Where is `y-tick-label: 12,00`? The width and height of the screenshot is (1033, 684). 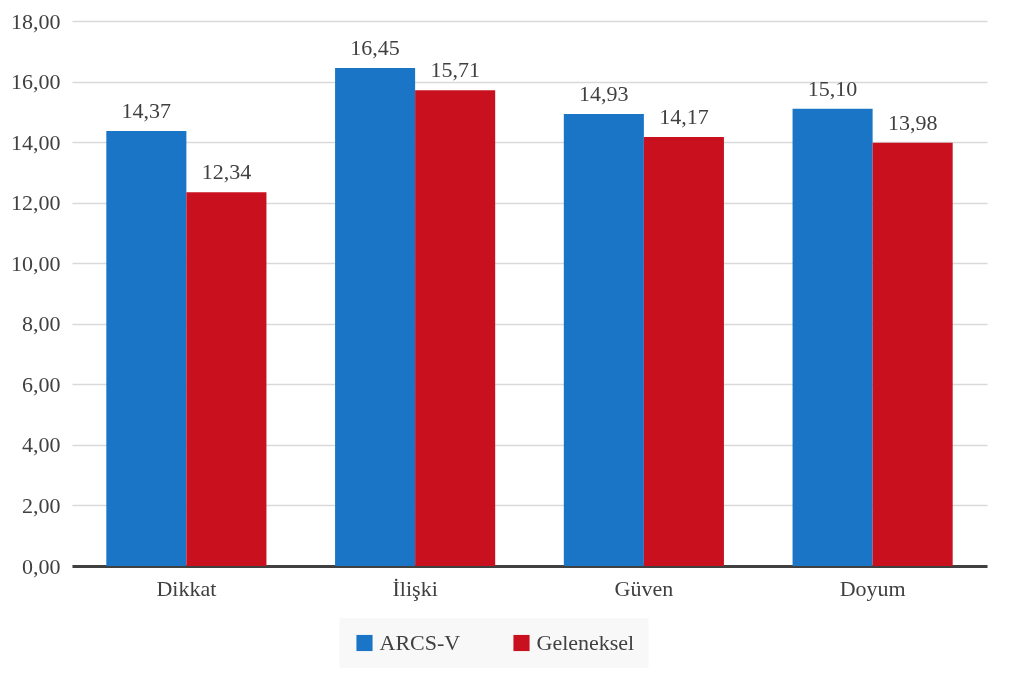 y-tick-label: 12,00 is located at coordinates (36, 203).